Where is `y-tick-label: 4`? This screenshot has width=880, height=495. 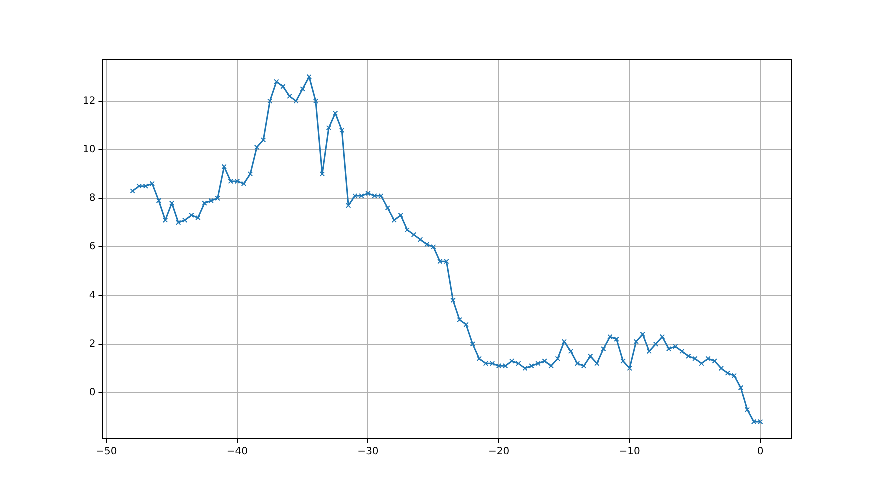 y-tick-label: 4 is located at coordinates (92, 296).